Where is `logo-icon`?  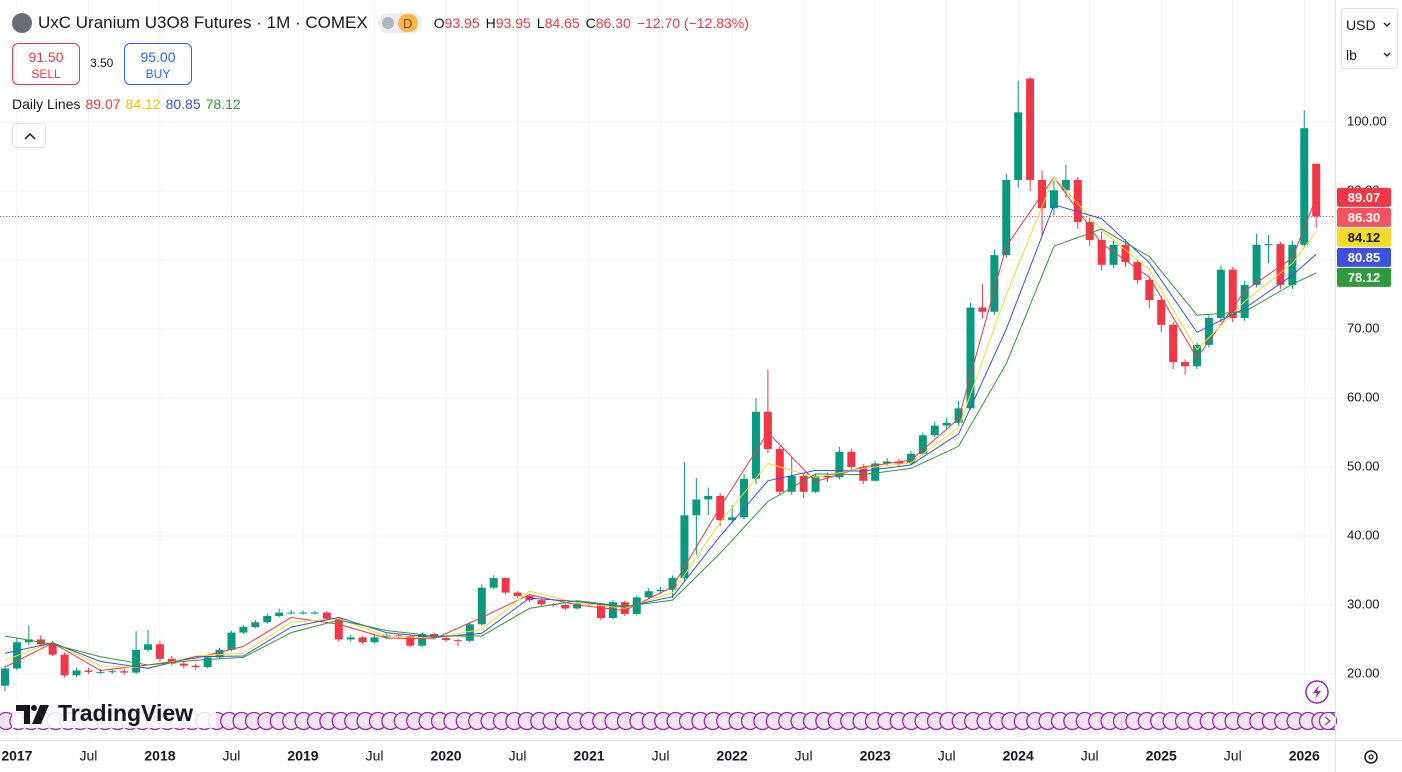 logo-icon is located at coordinates (32, 714).